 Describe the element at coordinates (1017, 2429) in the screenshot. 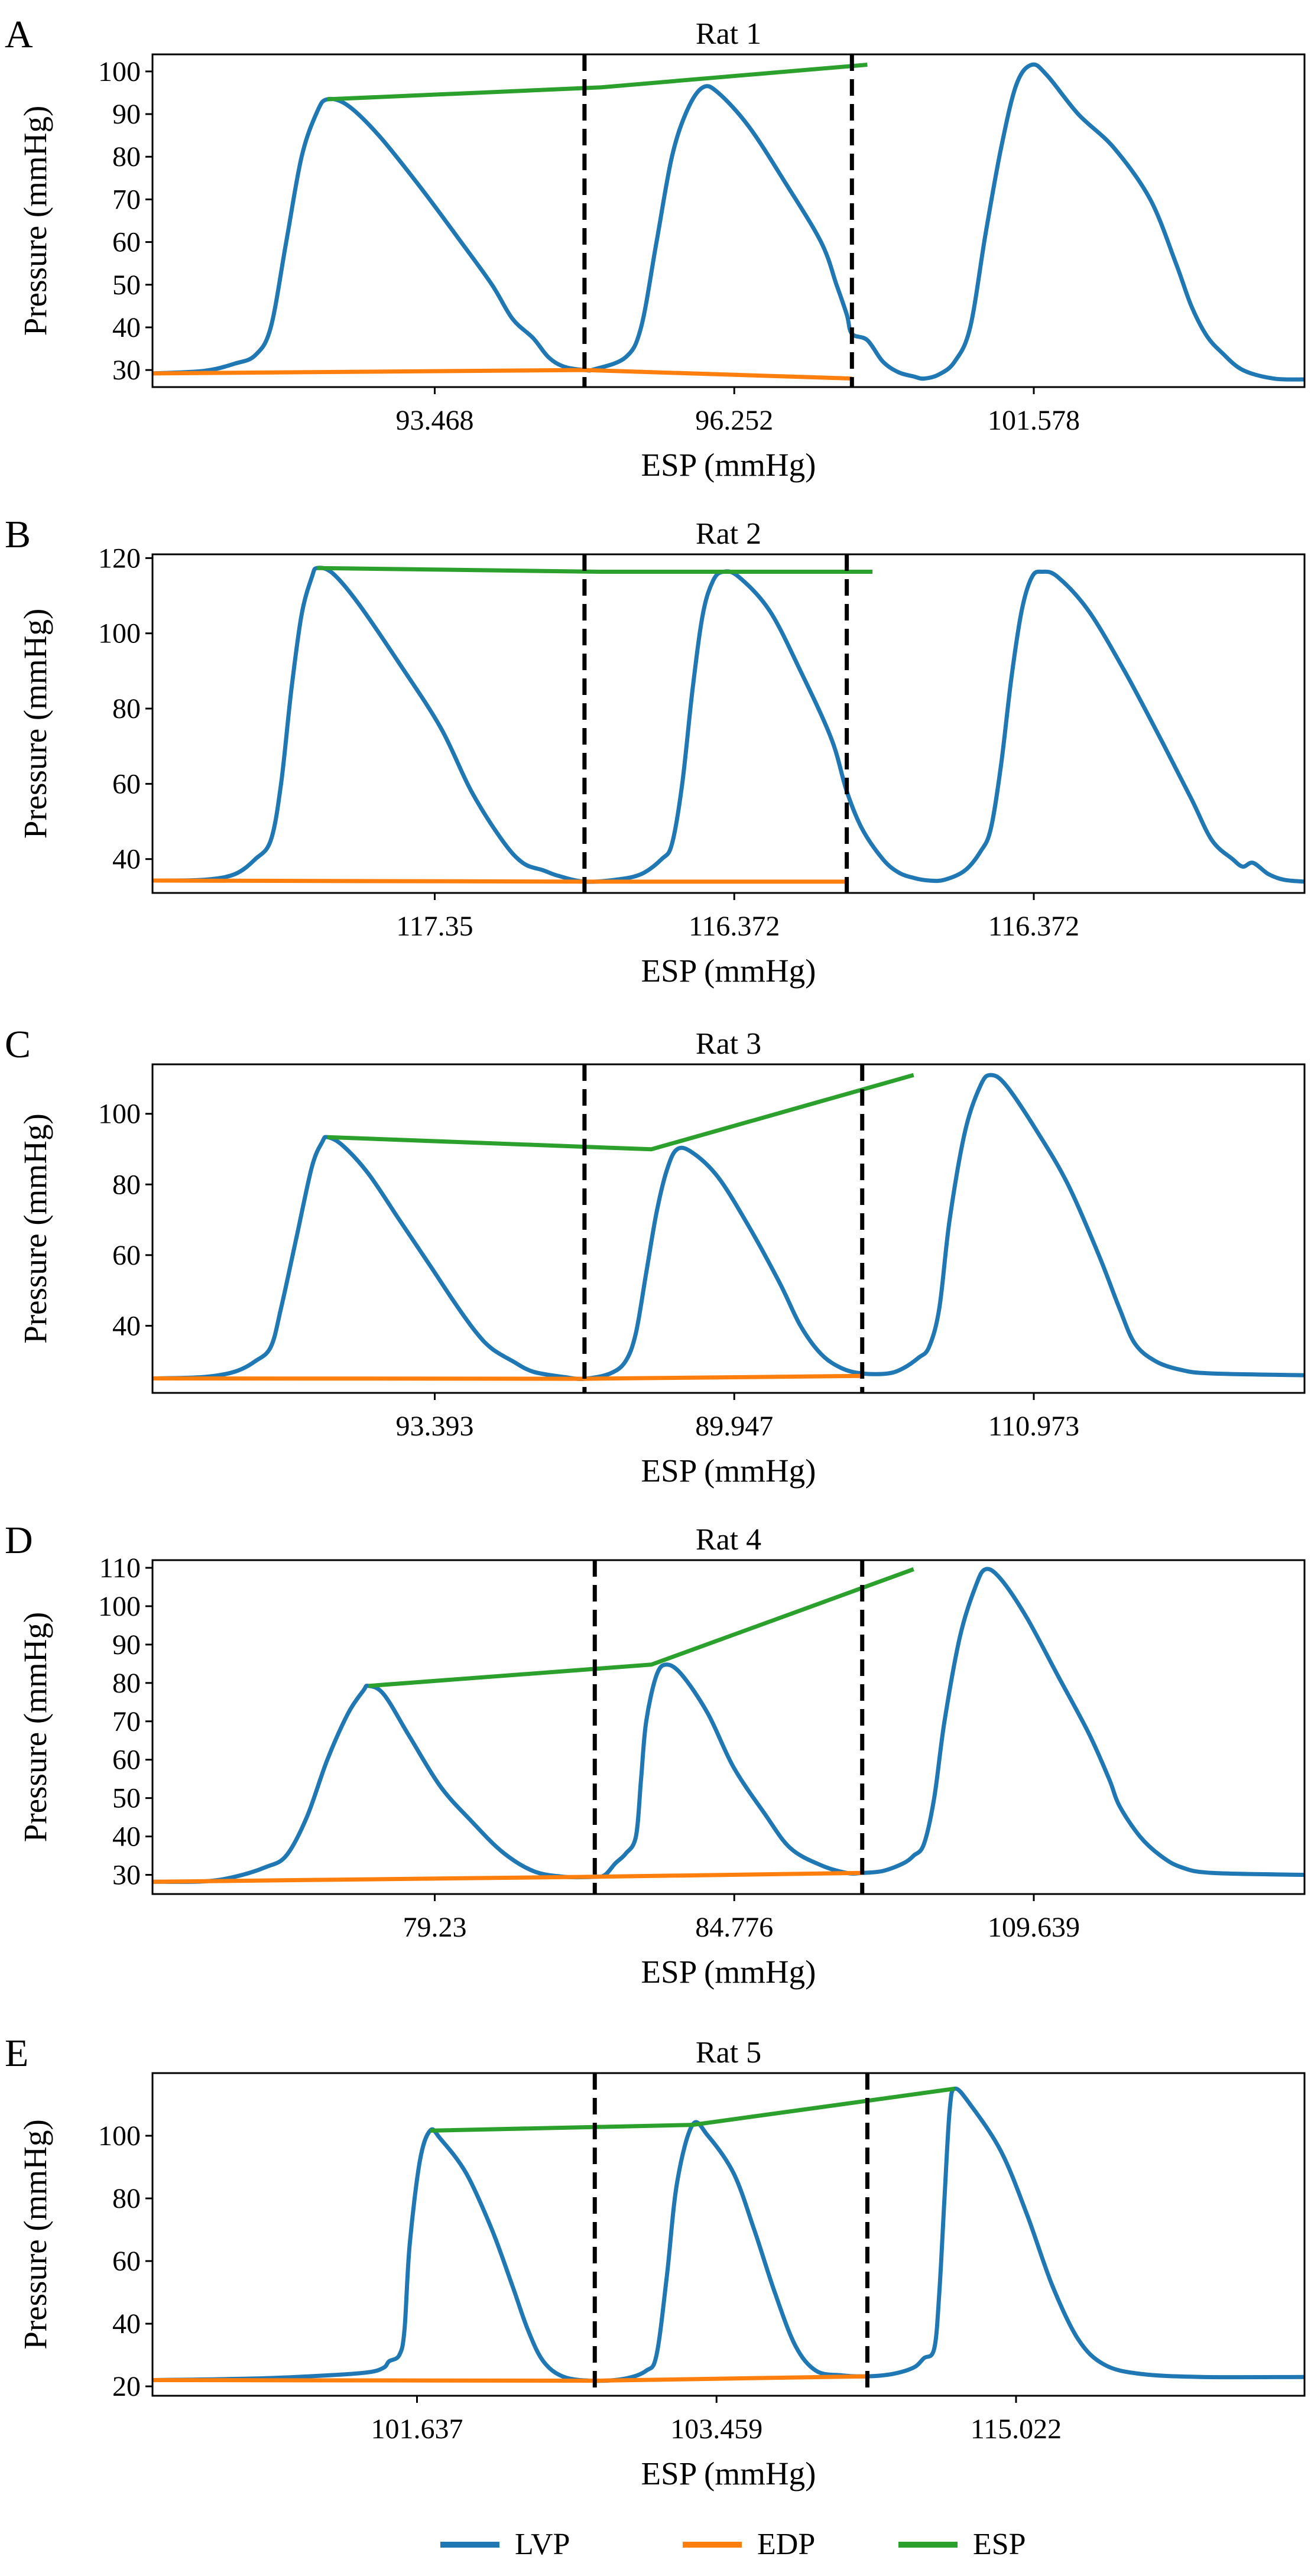

I see `x-tick-label: 115.022` at that location.